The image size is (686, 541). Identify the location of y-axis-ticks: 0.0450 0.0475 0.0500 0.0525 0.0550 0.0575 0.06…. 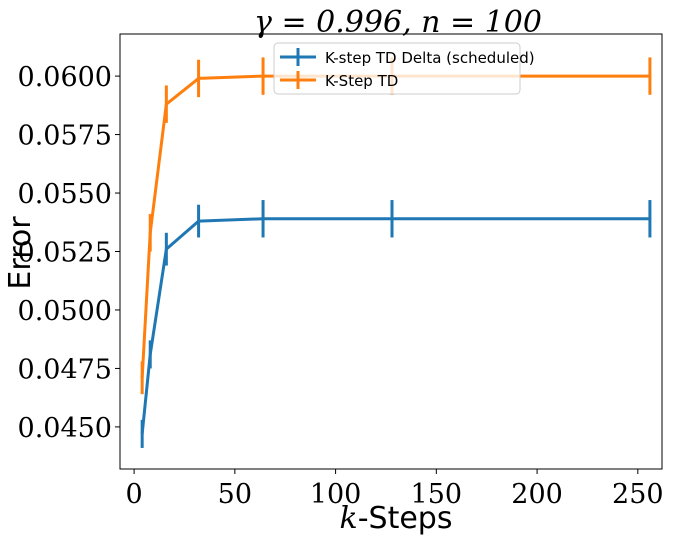
(69, 253).